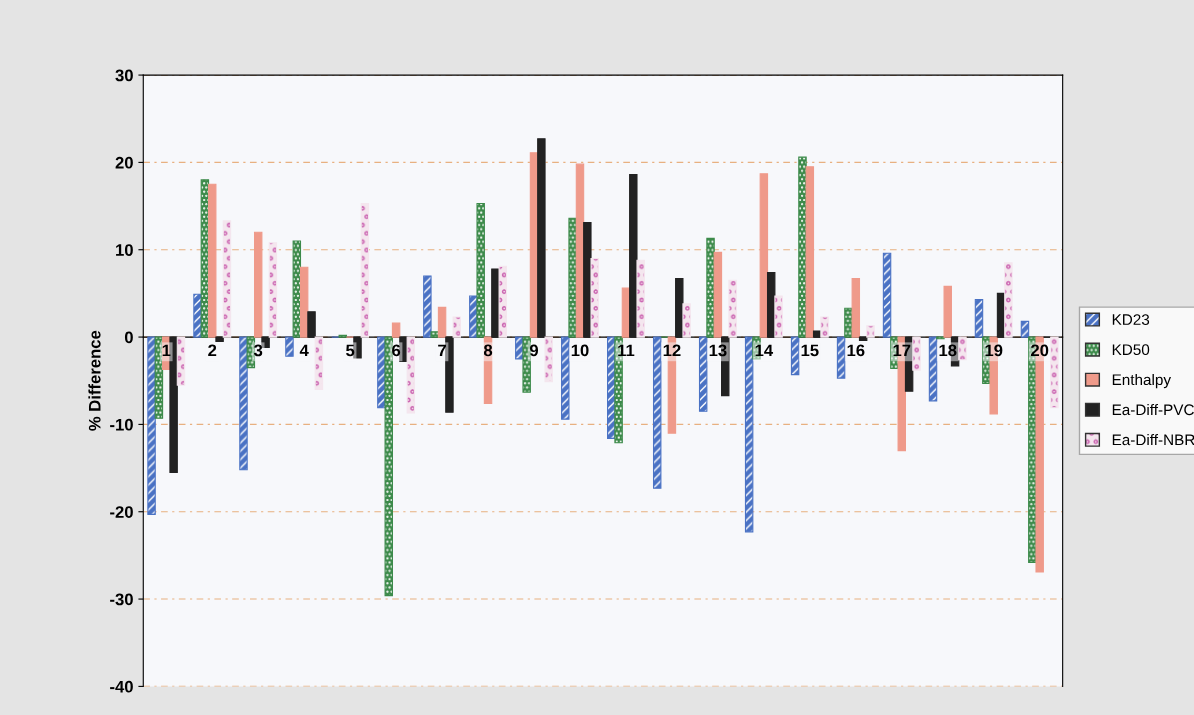 This screenshot has height=715, width=1194. I want to click on x-tick-label: 14, so click(764, 350).